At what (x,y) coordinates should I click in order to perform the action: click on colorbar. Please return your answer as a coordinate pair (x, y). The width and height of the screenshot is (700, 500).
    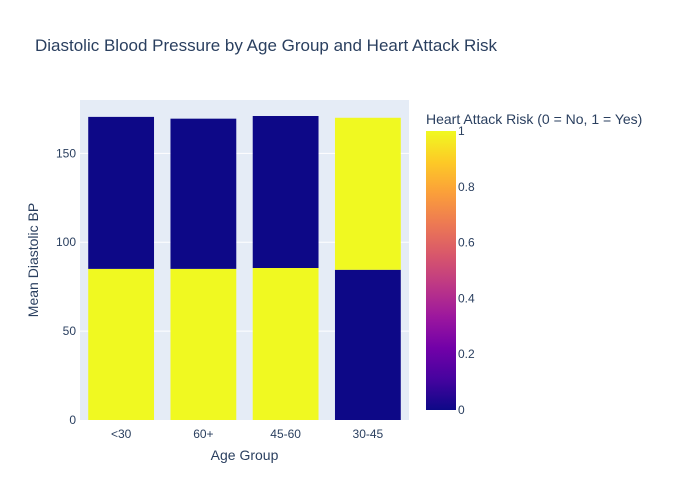
    Looking at the image, I should click on (441, 270).